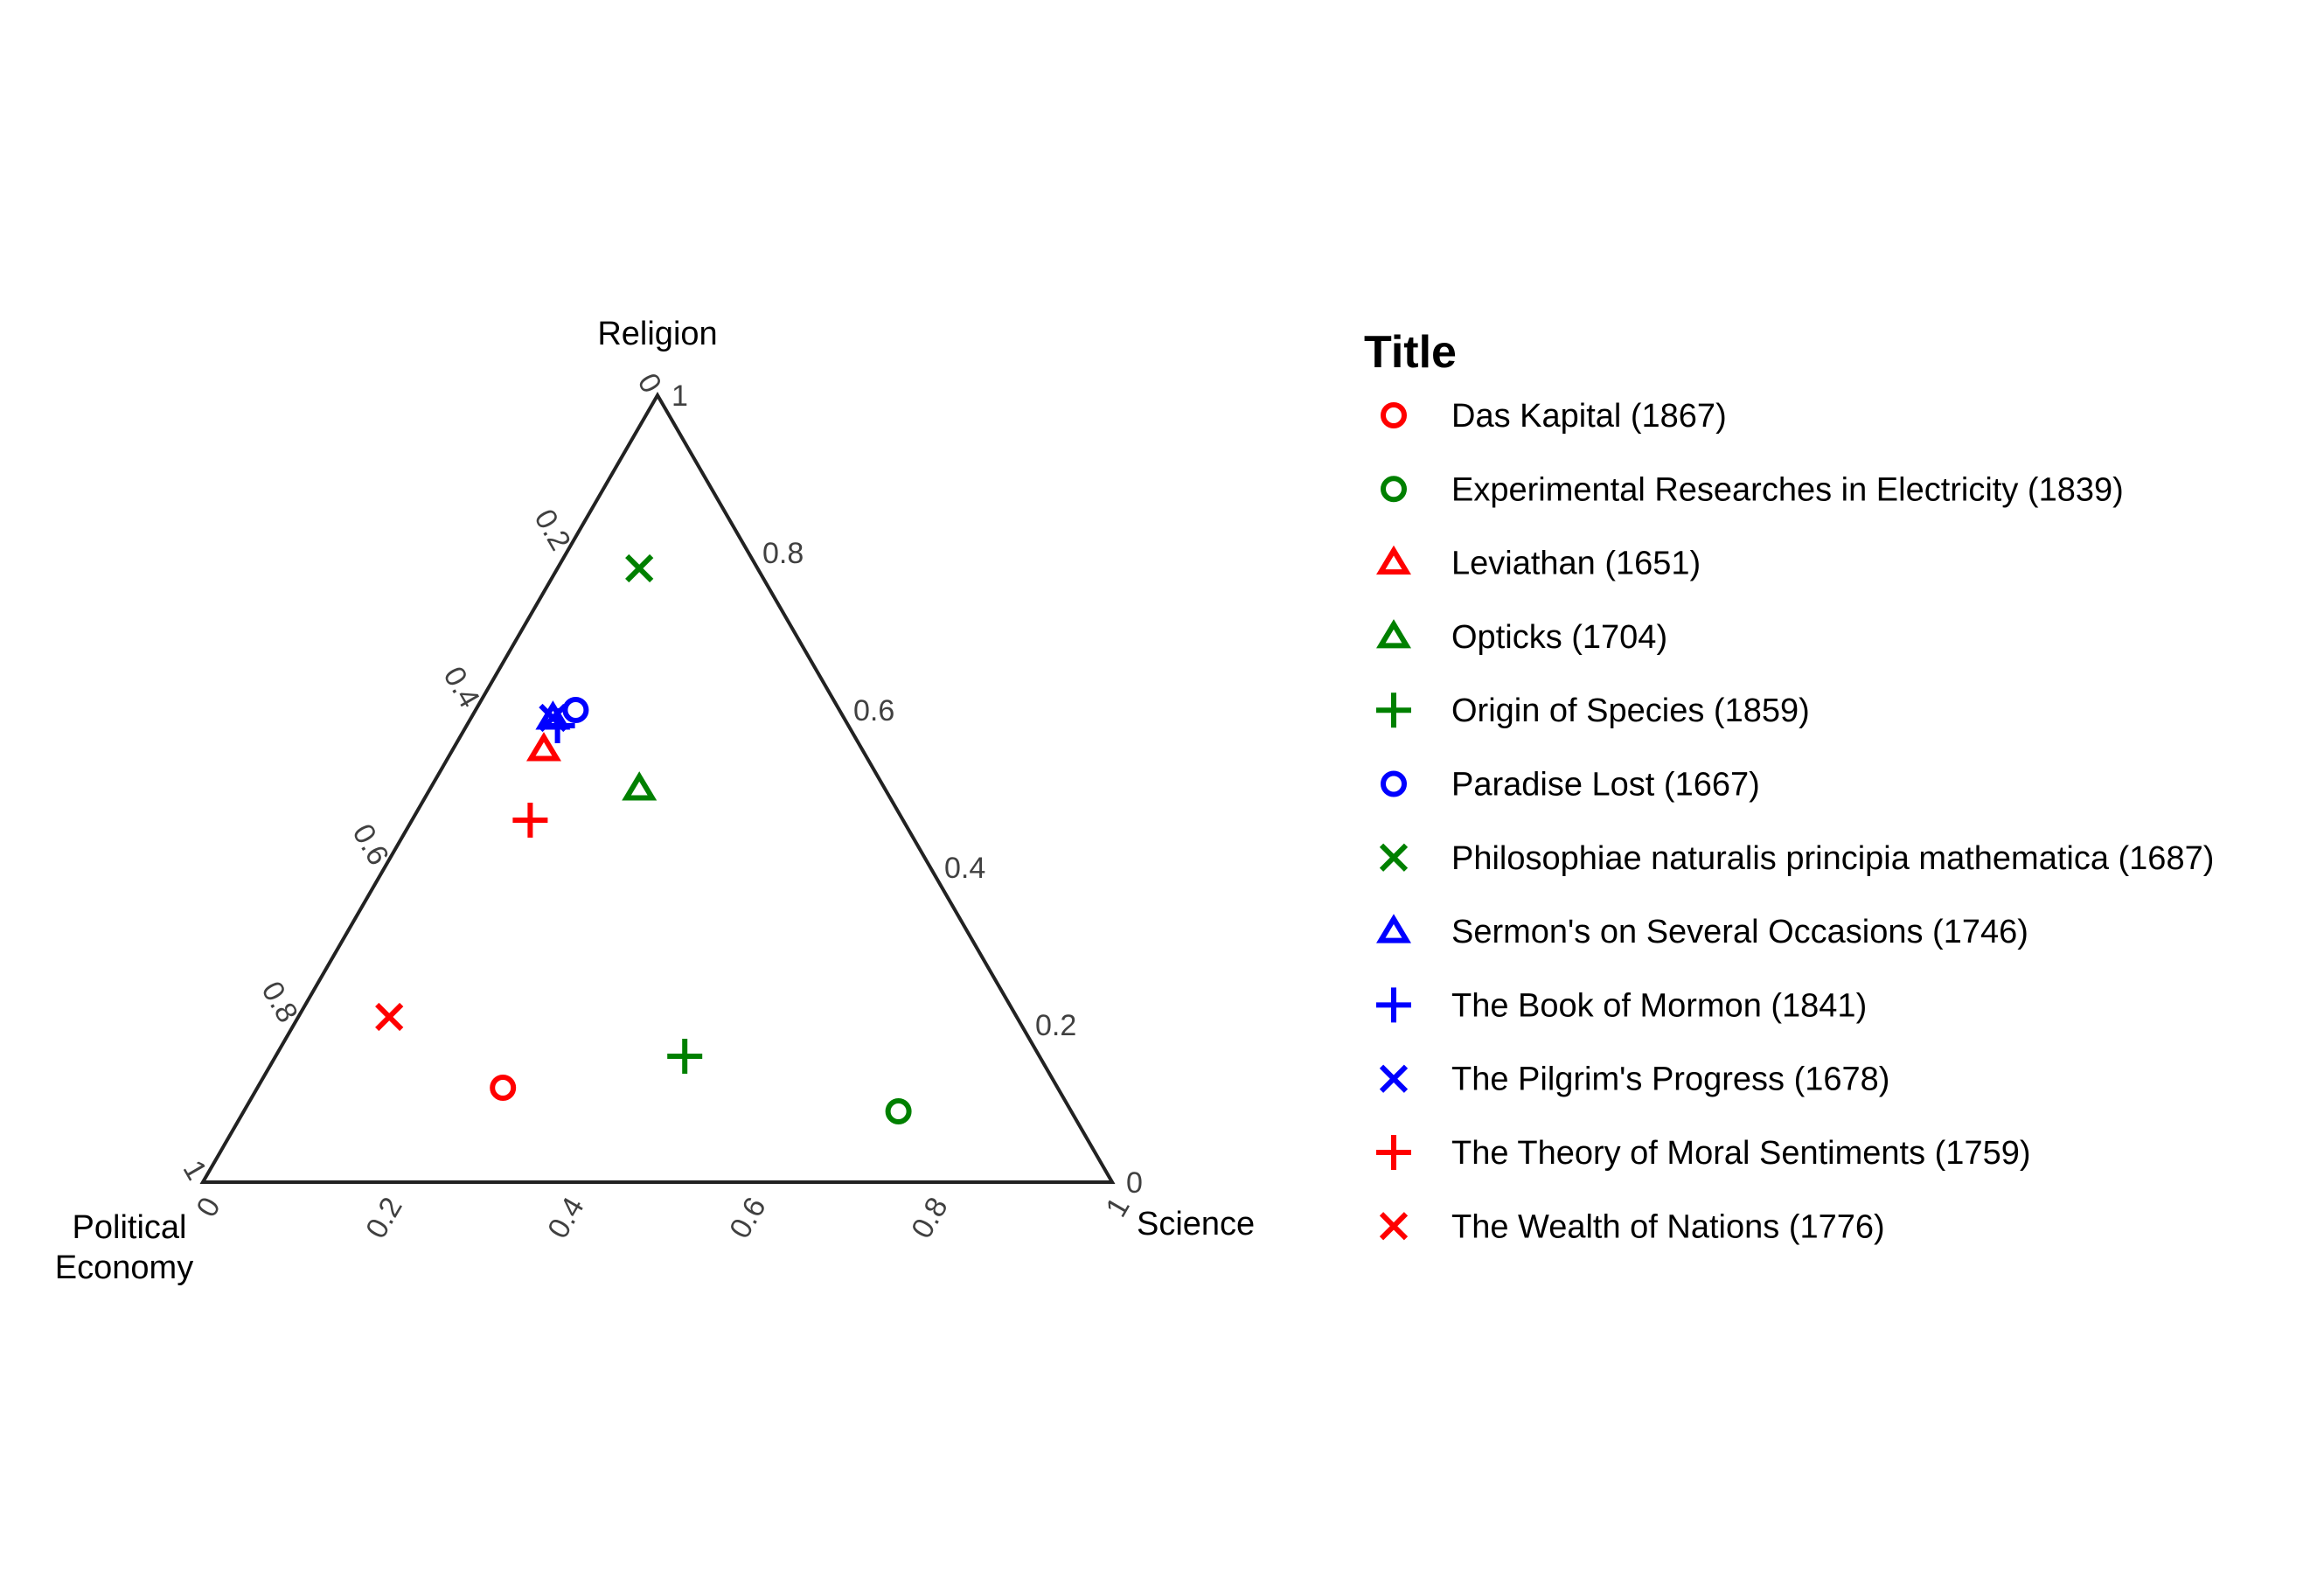 This screenshot has height=1573, width=2324. What do you see at coordinates (1668, 1226) in the screenshot?
I see `legend-label: The Wealth of Nations (1776)` at bounding box center [1668, 1226].